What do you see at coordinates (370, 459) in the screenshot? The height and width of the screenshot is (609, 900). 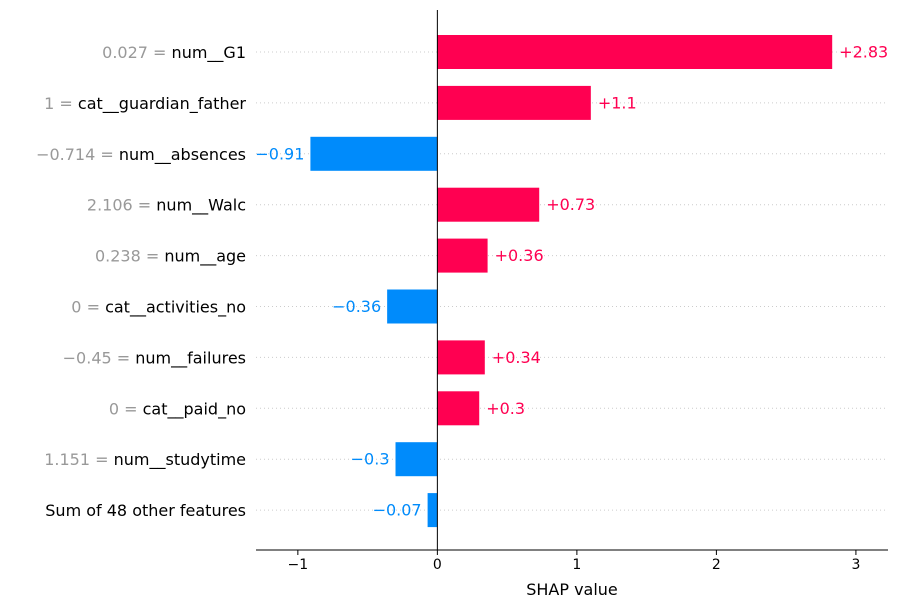 I see `bar-value-label: −0.3` at bounding box center [370, 459].